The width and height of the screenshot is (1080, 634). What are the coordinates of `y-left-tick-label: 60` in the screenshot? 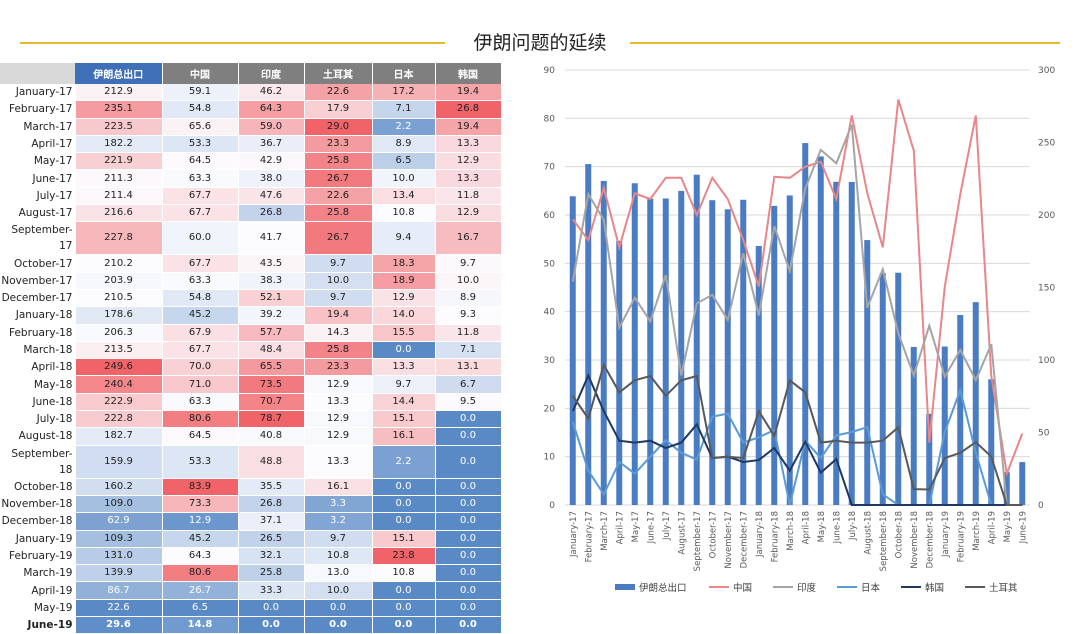 It's located at (550, 216).